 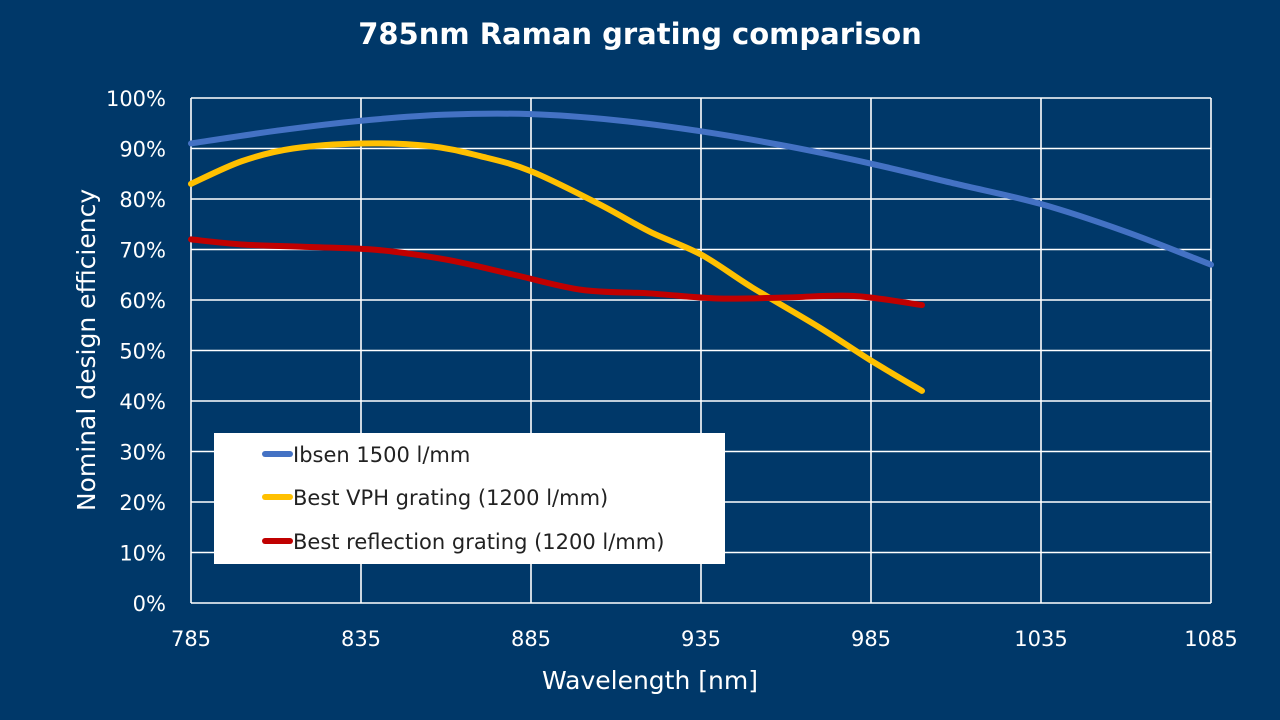 I want to click on x-tick-label: 1035, so click(x=1040, y=639).